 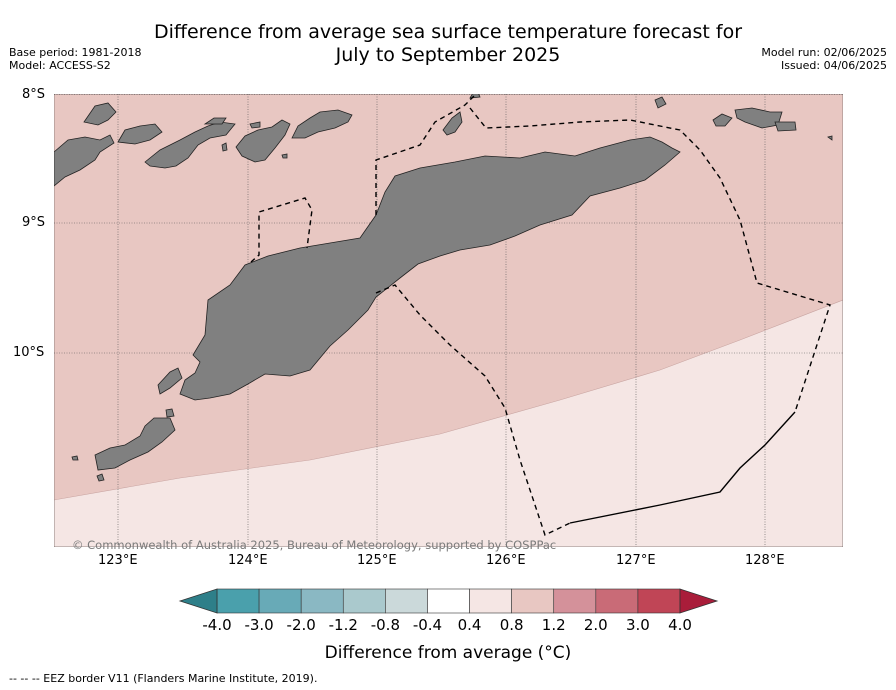 I want to click on colorbar, so click(x=448, y=601).